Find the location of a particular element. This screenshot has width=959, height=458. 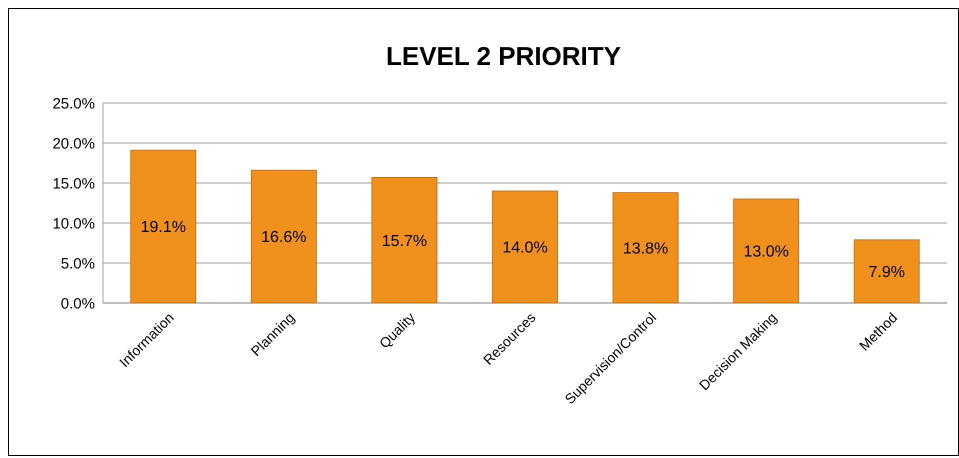

data-label: 16.6% is located at coordinates (284, 237).